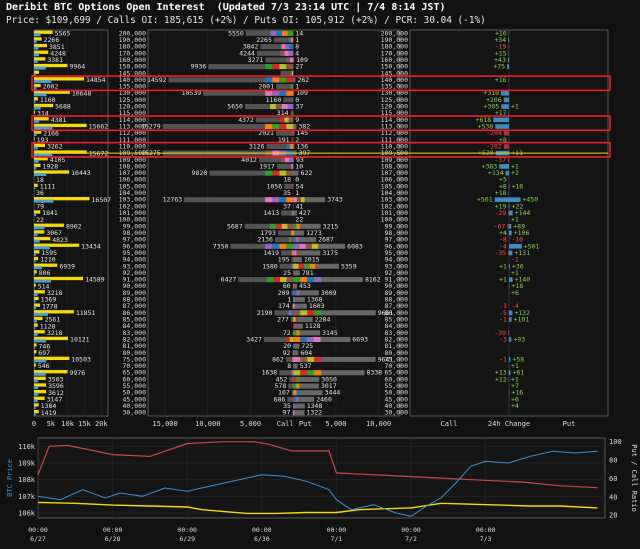 This screenshot has width=640, height=549. Describe the element at coordinates (306, 353) in the screenshot. I see `put-value-label: 604` at that location.